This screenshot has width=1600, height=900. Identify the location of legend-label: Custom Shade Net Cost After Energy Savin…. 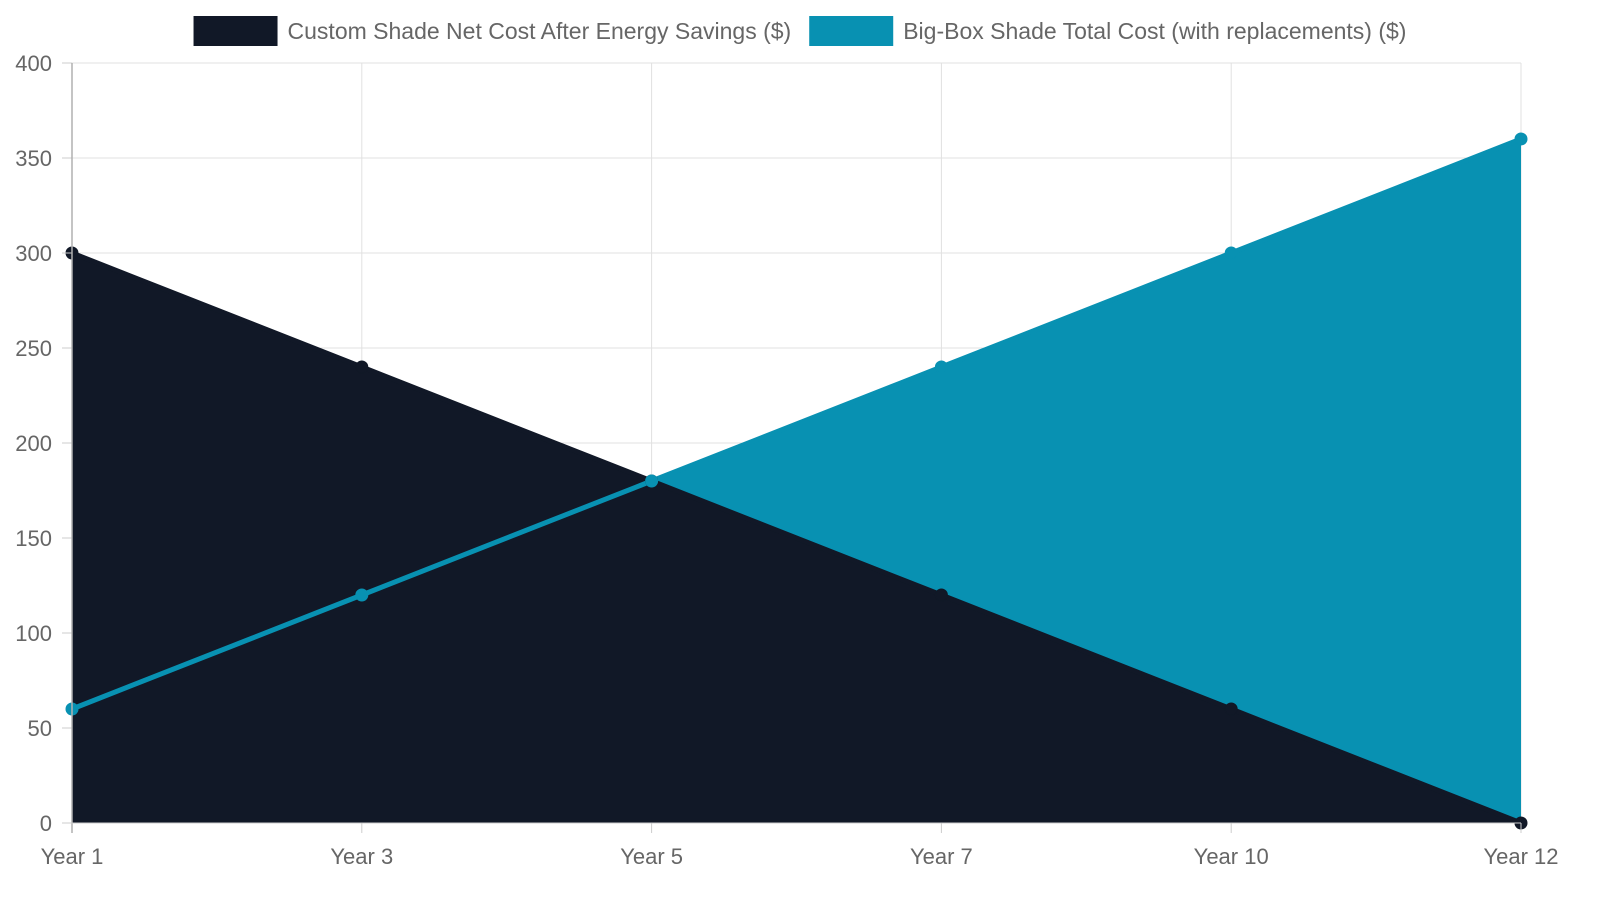
(540, 31).